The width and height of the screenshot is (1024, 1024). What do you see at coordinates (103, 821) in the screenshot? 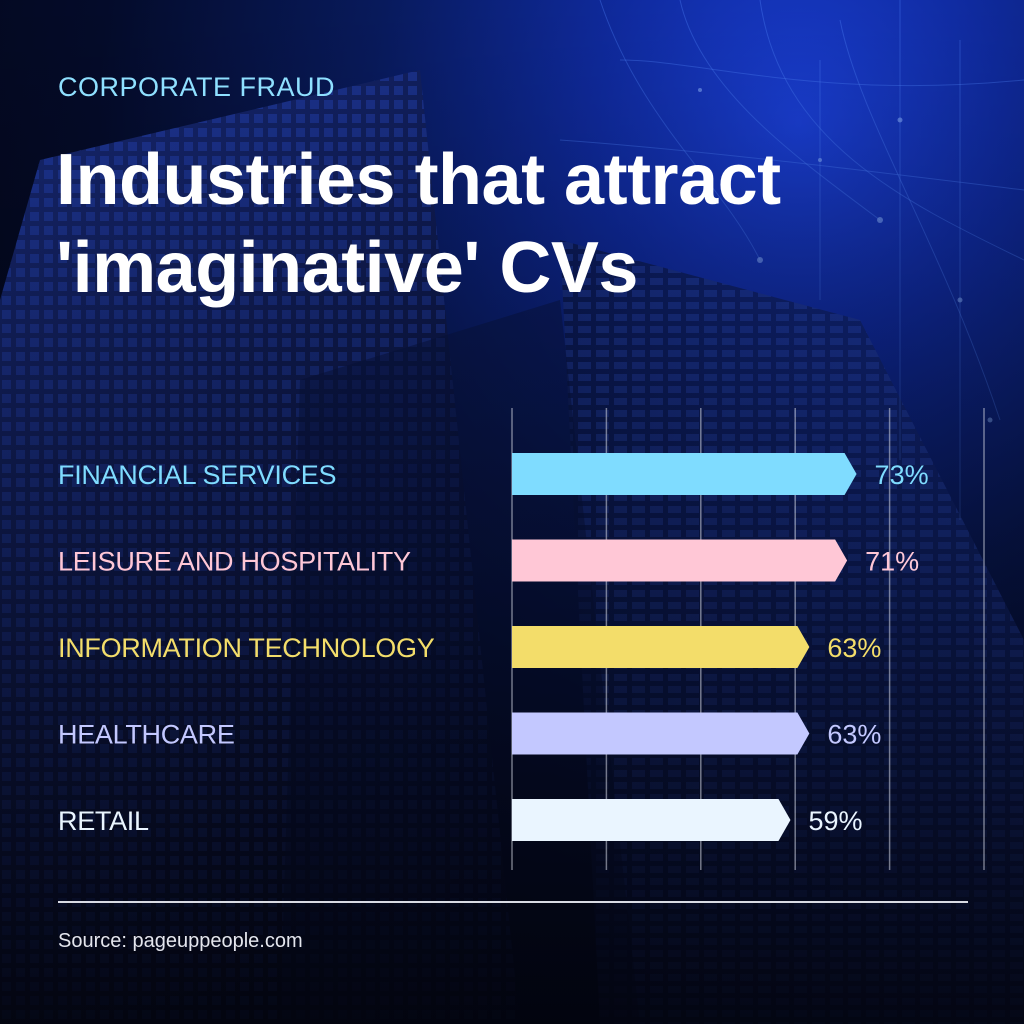
I see `category-label: RETAIL` at bounding box center [103, 821].